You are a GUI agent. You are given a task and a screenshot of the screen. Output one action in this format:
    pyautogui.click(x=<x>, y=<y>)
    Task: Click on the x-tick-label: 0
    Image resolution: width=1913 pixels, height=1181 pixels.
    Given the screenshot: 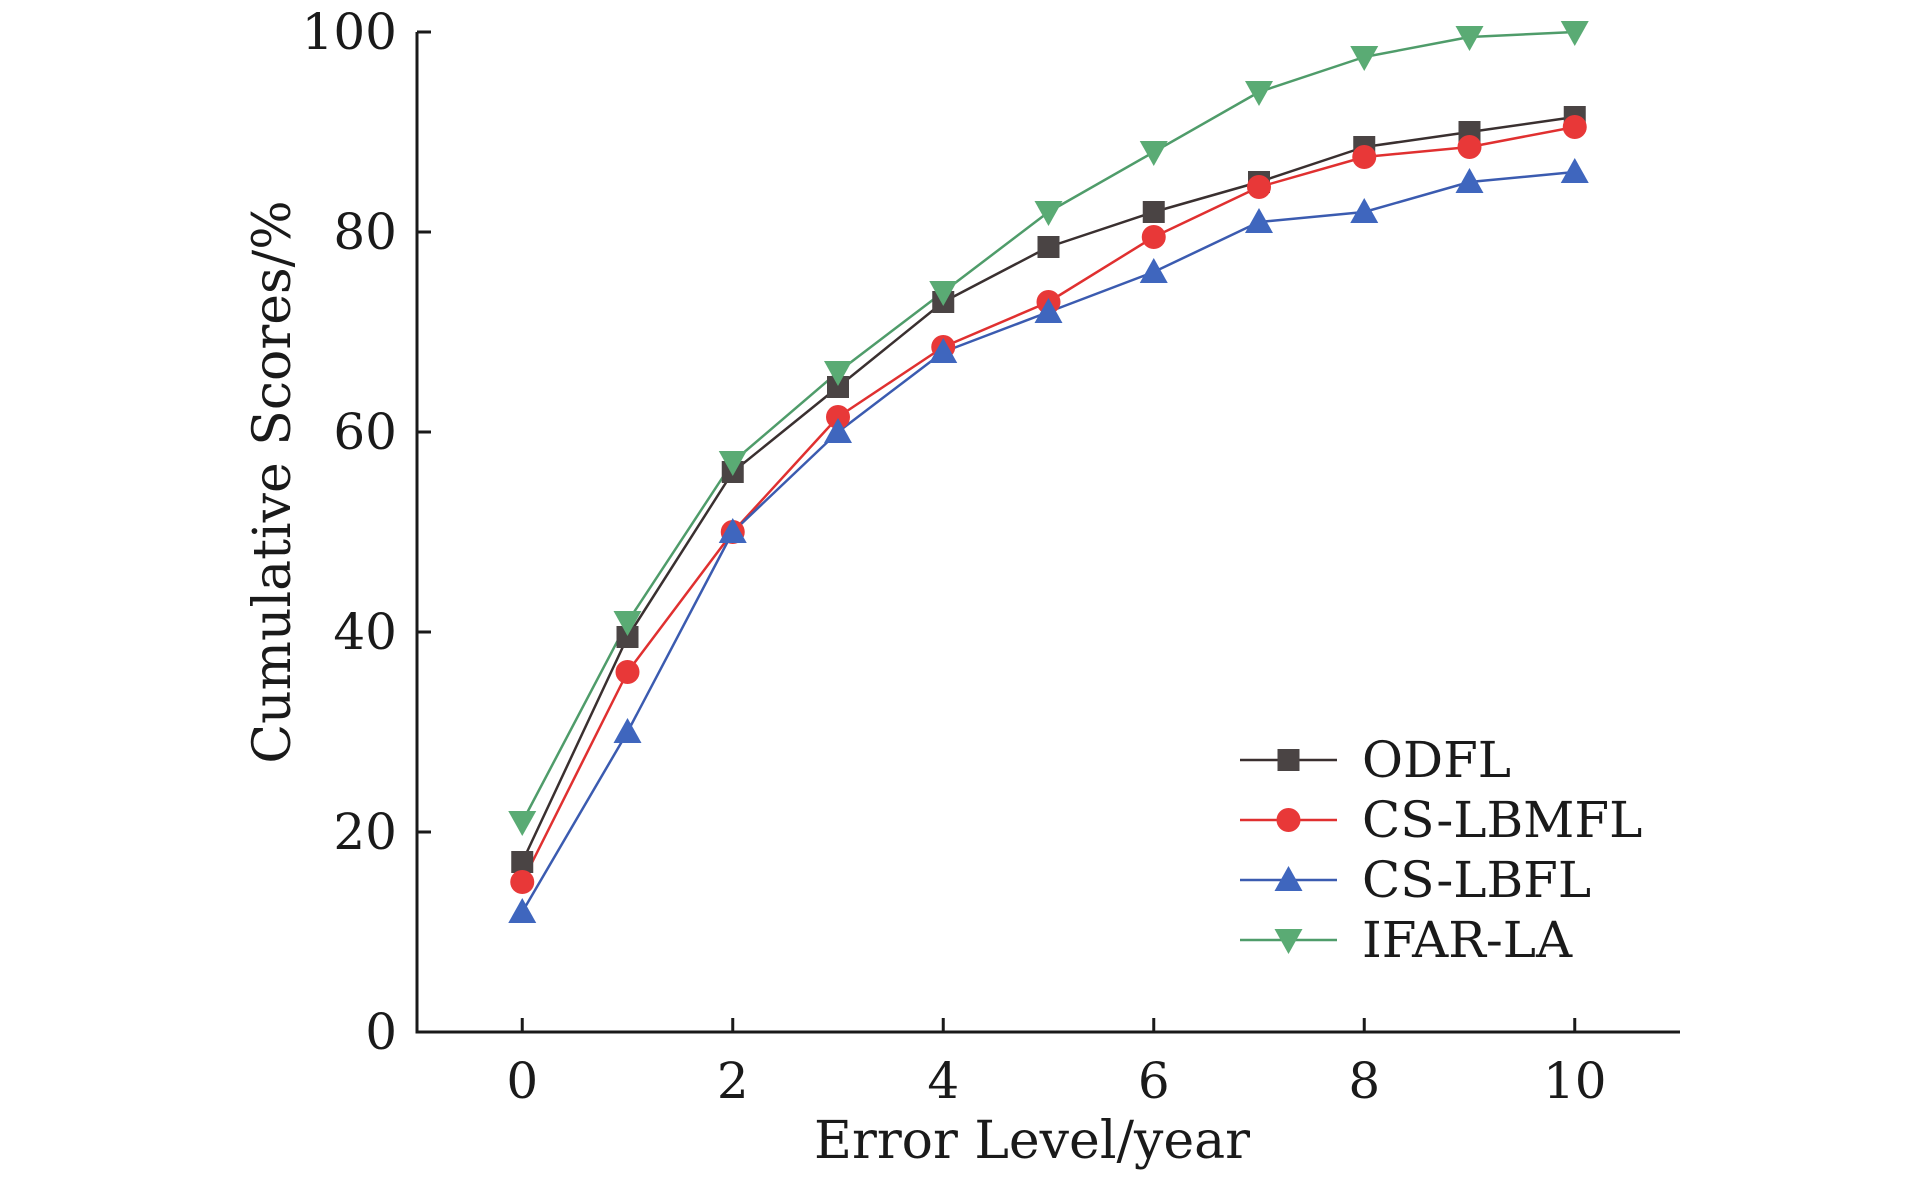 What is the action you would take?
    pyautogui.click(x=522, y=1081)
    